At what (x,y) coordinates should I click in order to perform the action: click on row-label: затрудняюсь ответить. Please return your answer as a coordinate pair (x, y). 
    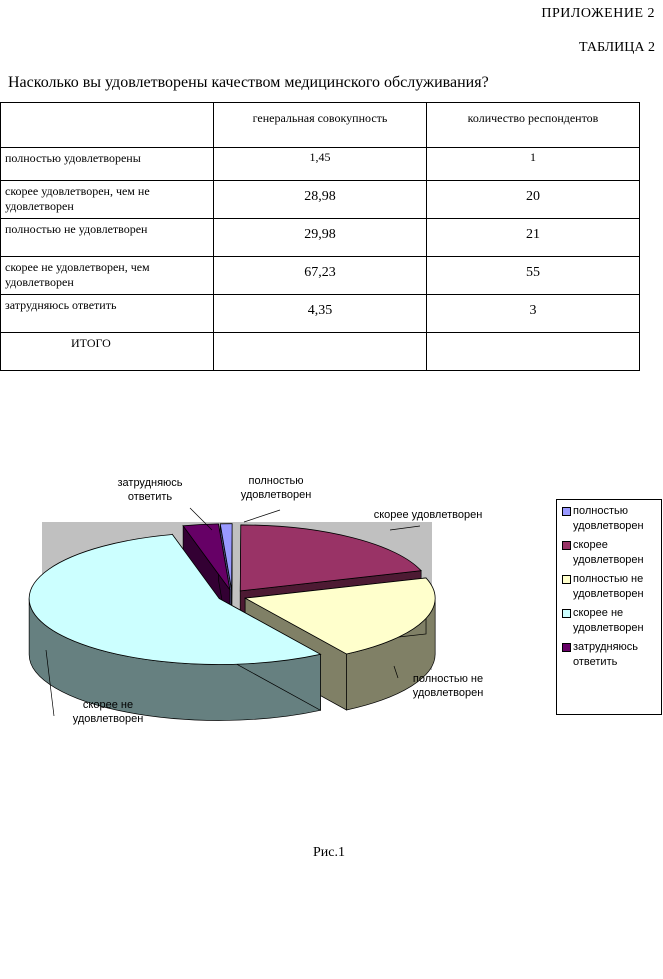
    Looking at the image, I should click on (107, 313).